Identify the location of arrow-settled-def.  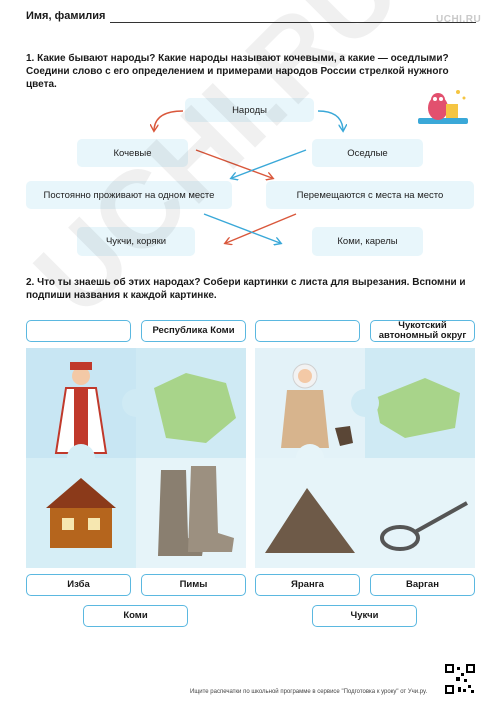
(269, 163).